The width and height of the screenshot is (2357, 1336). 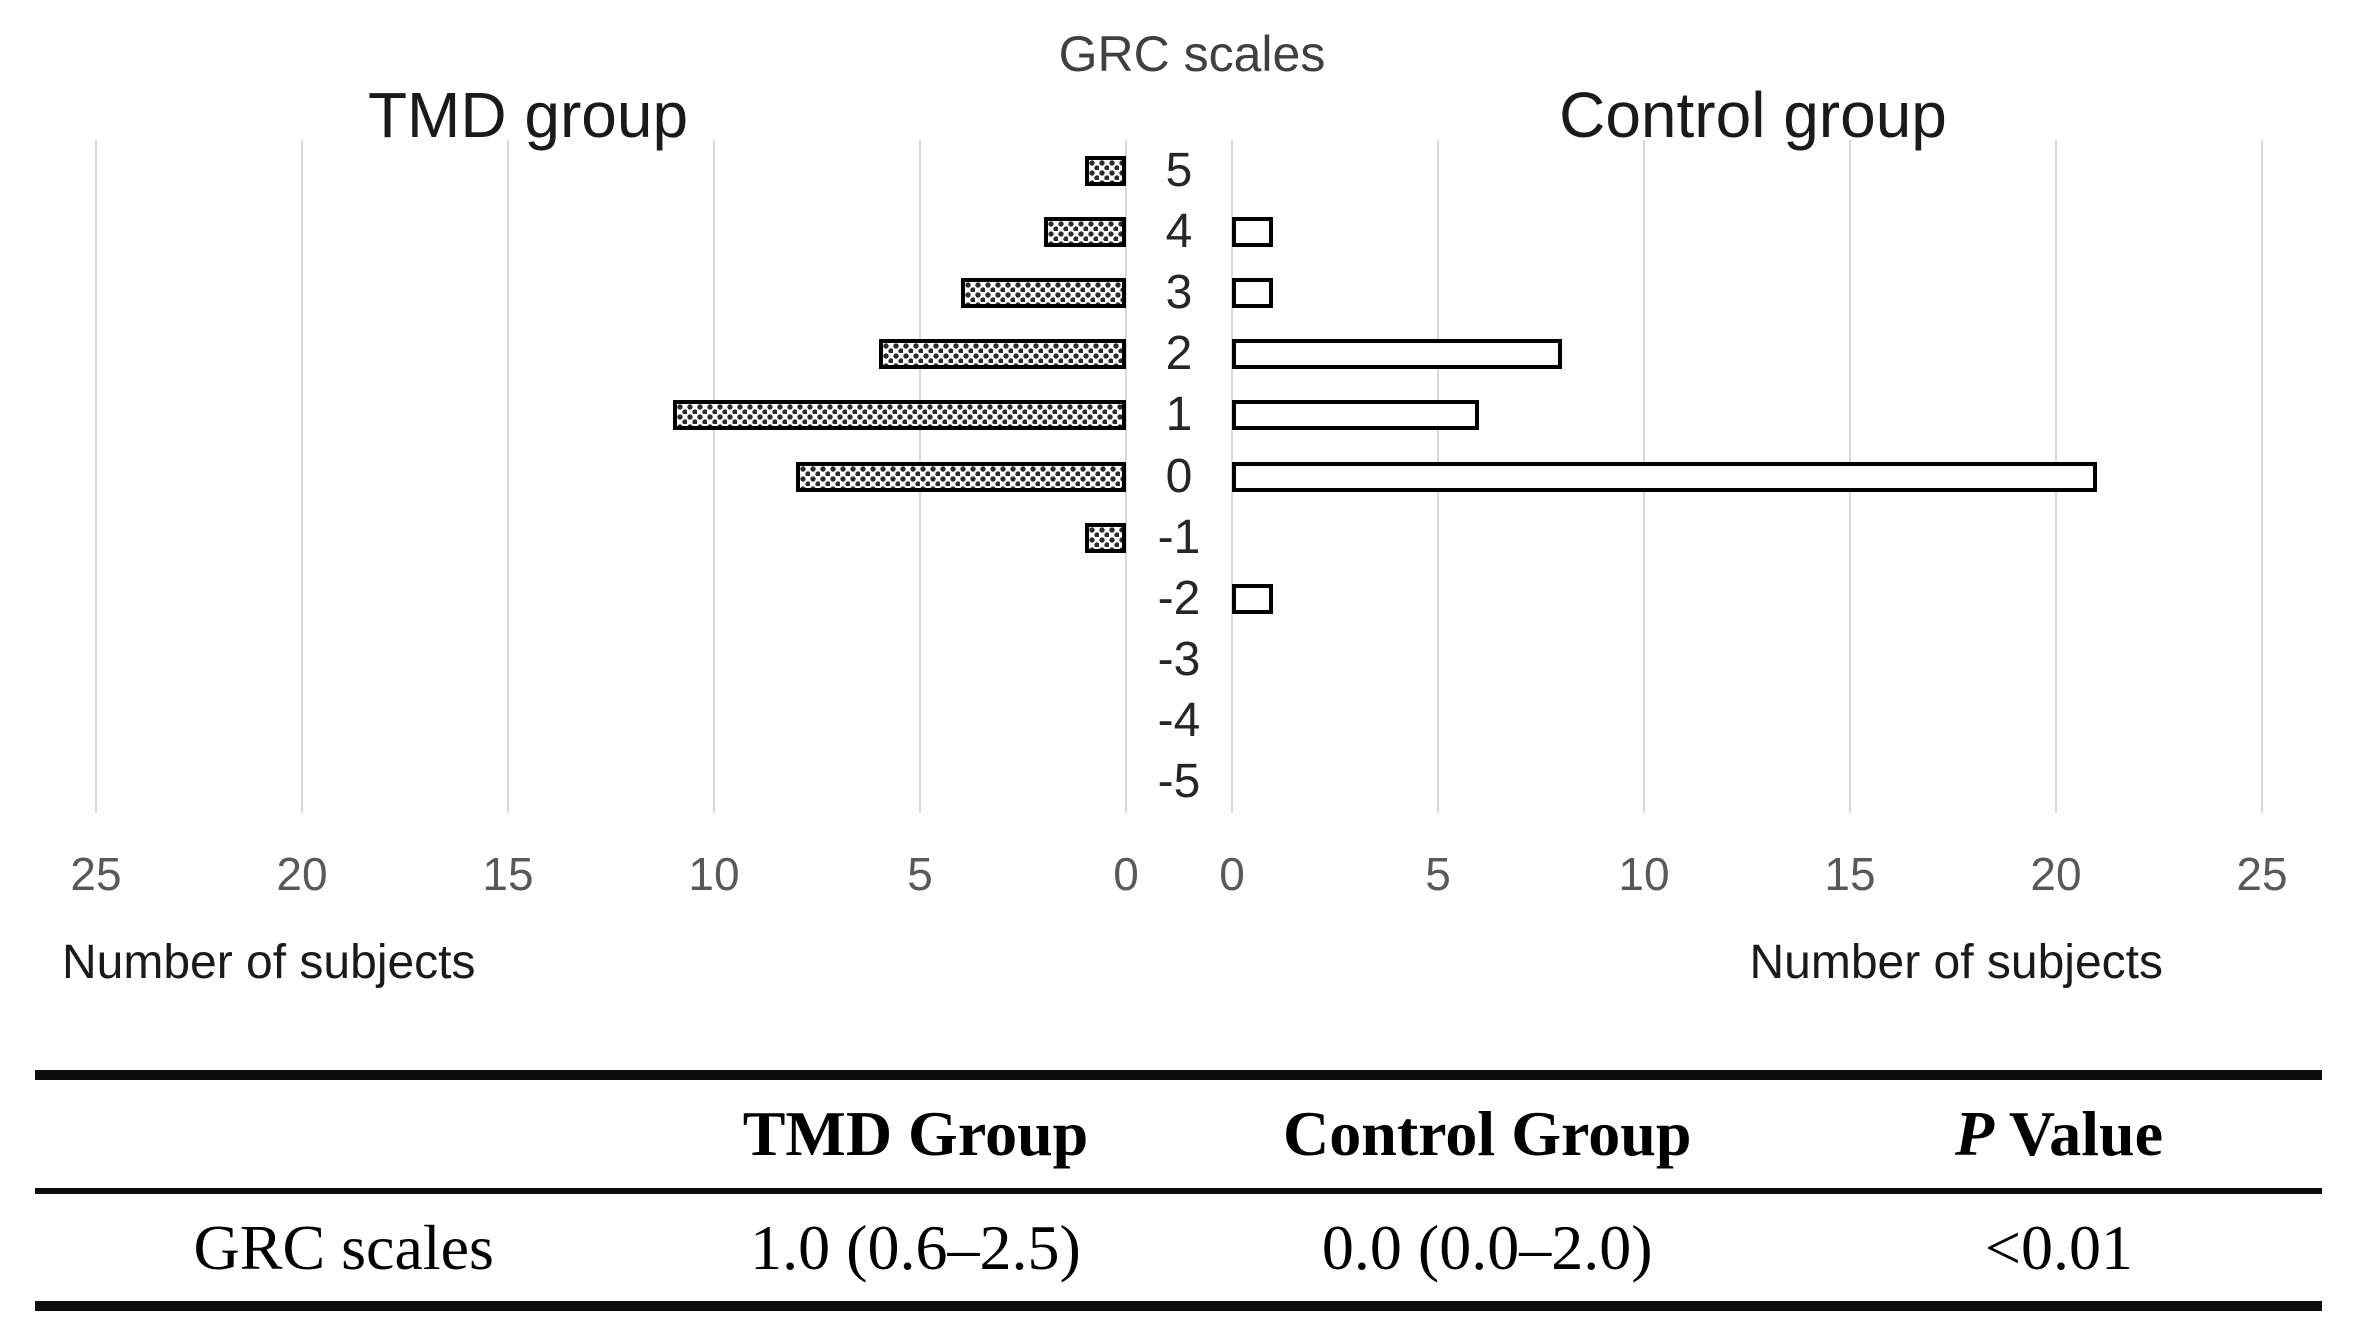 What do you see at coordinates (1232, 874) in the screenshot?
I see `tick-label-right-0: 0` at bounding box center [1232, 874].